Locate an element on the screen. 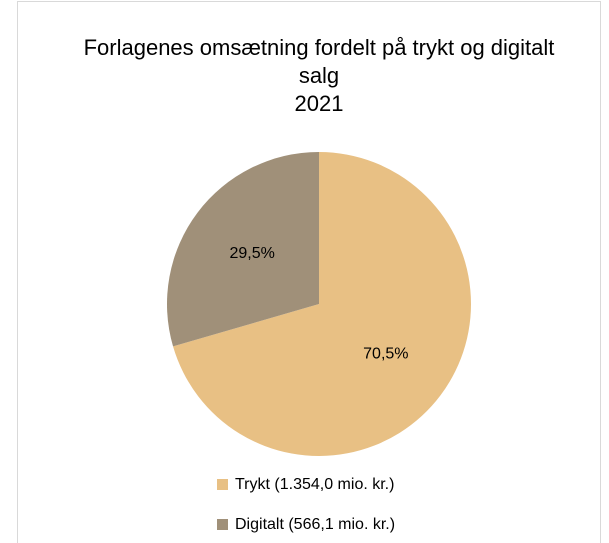  legend-label: Digitalt (566,1 mio. kr.) is located at coordinates (315, 524).